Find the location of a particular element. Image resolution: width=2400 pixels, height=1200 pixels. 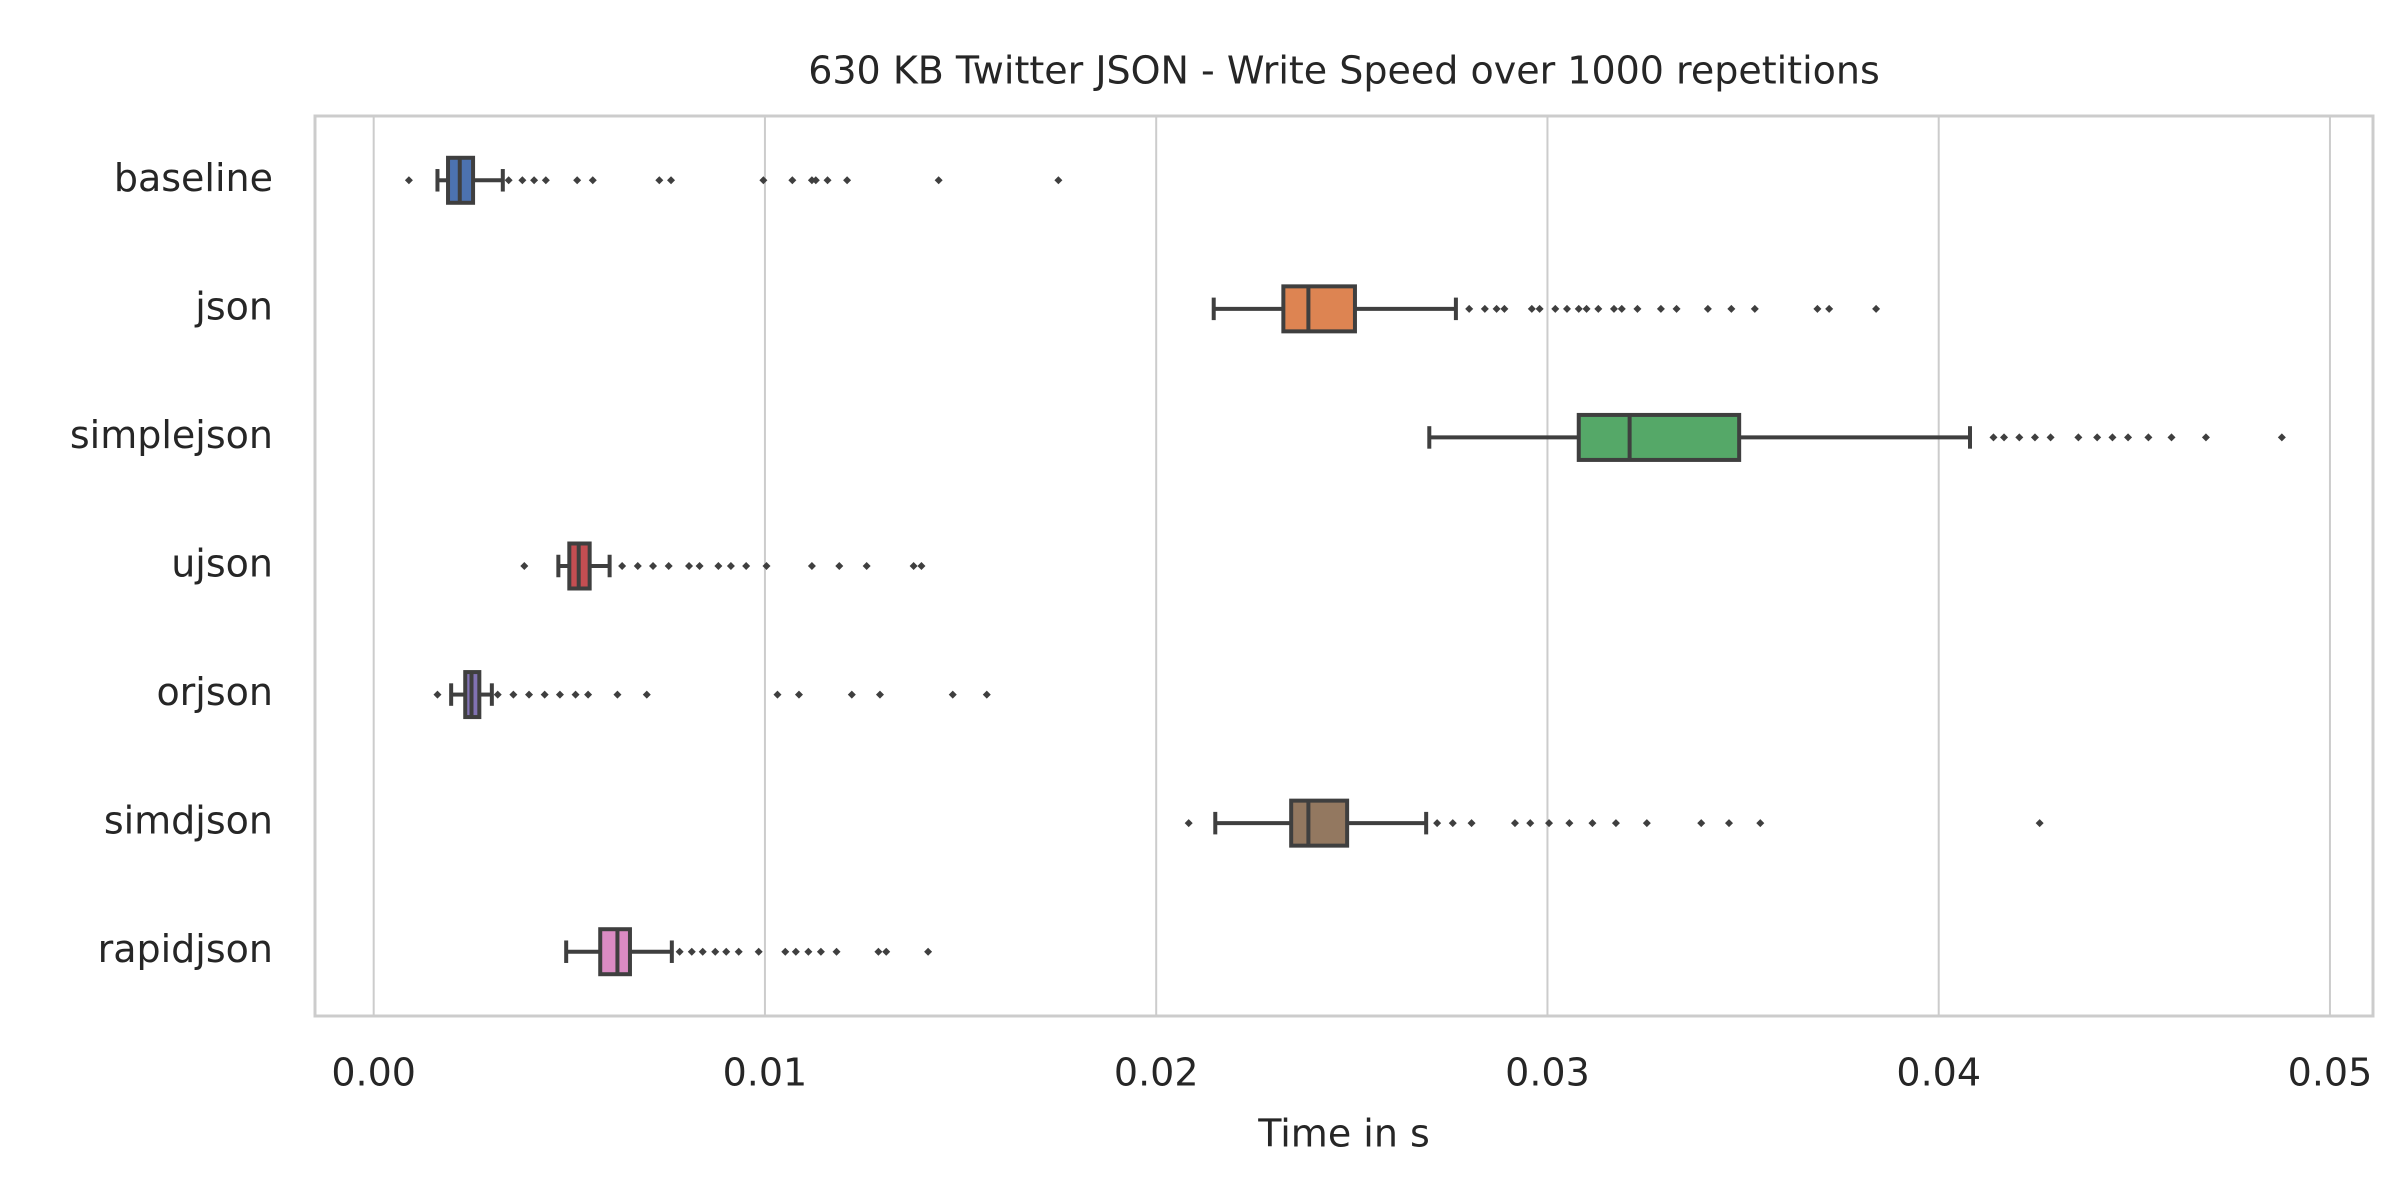

x-tick-label: 0.03 is located at coordinates (1547, 1073).